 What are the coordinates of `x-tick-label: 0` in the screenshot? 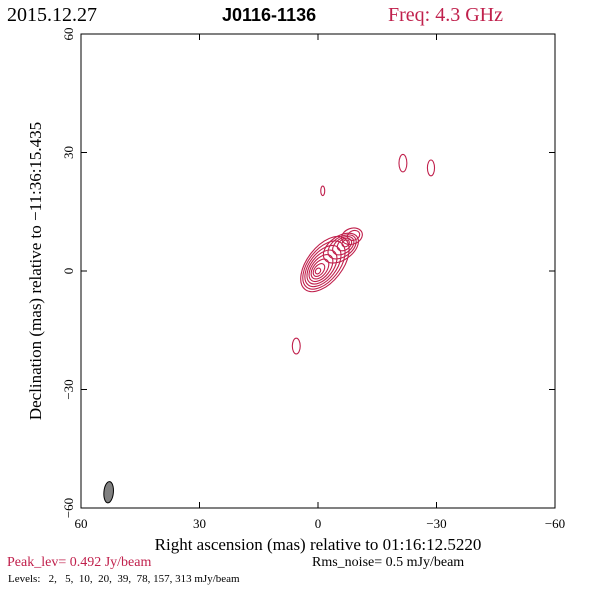 It's located at (318, 523).